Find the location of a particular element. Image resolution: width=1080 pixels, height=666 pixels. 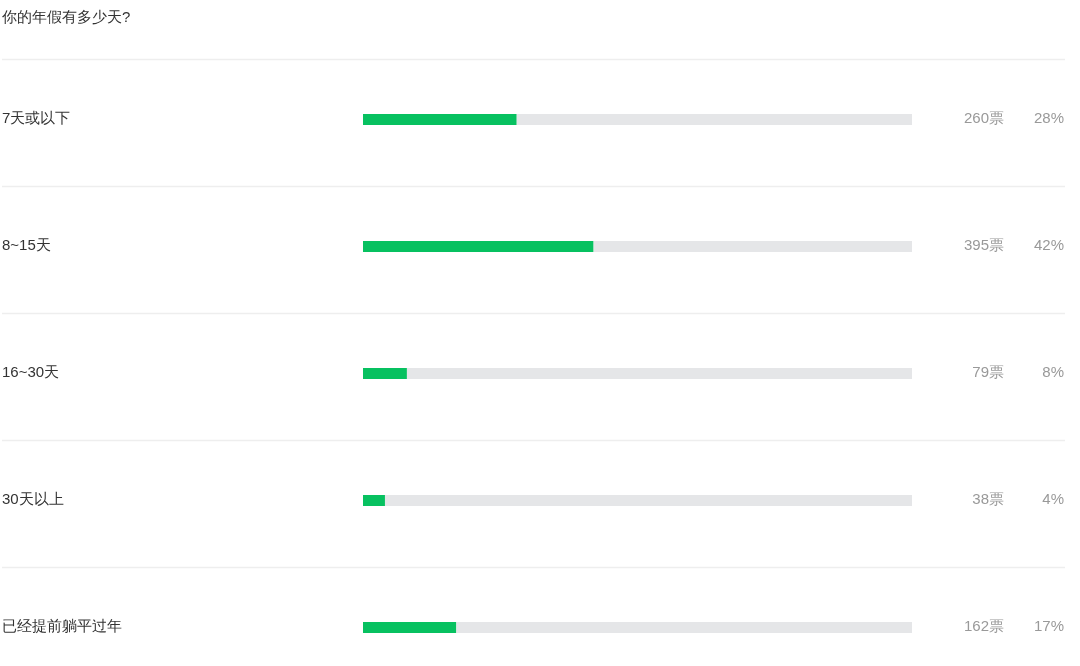

text: 395票 is located at coordinates (983, 245).